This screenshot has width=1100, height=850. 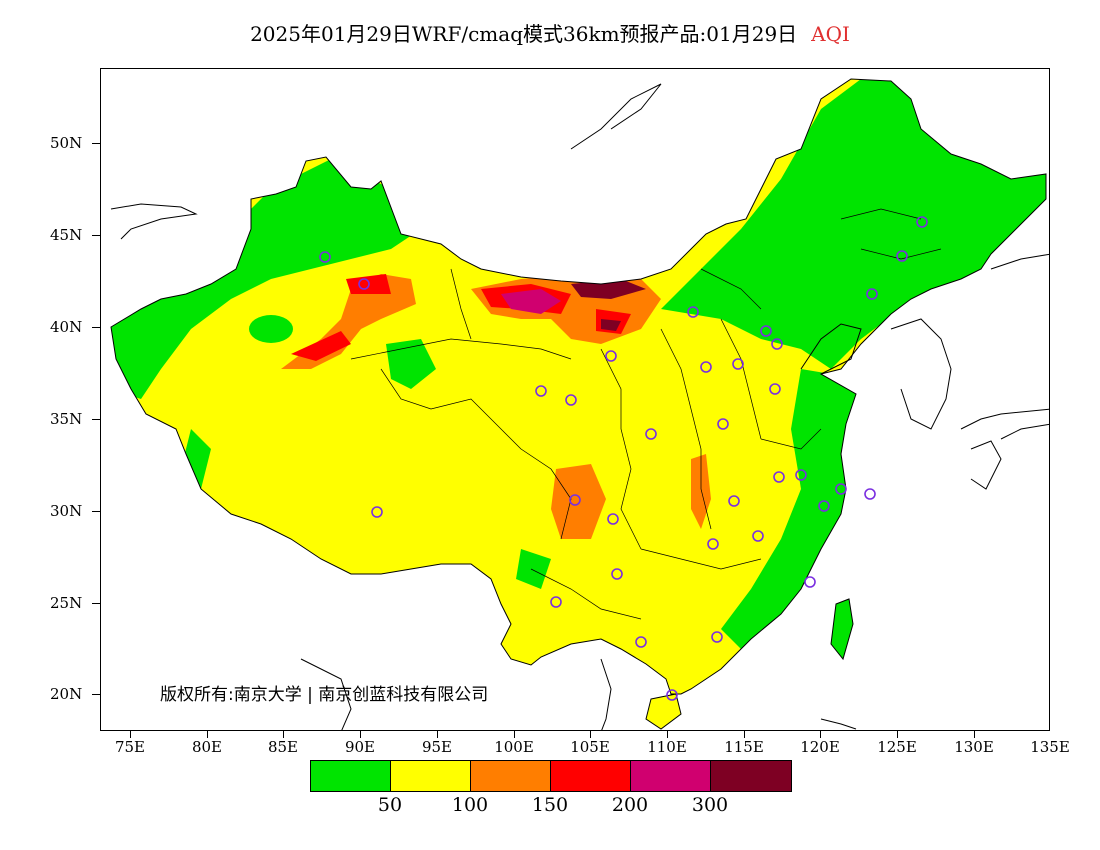 What do you see at coordinates (663, 711) in the screenshot?
I see `hainan-island` at bounding box center [663, 711].